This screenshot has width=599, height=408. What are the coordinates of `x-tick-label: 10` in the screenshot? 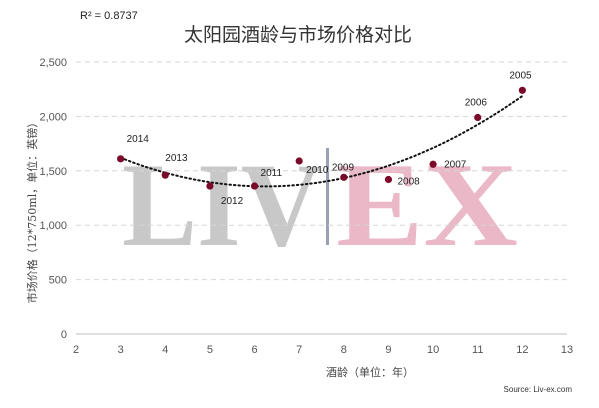 It's located at (433, 350).